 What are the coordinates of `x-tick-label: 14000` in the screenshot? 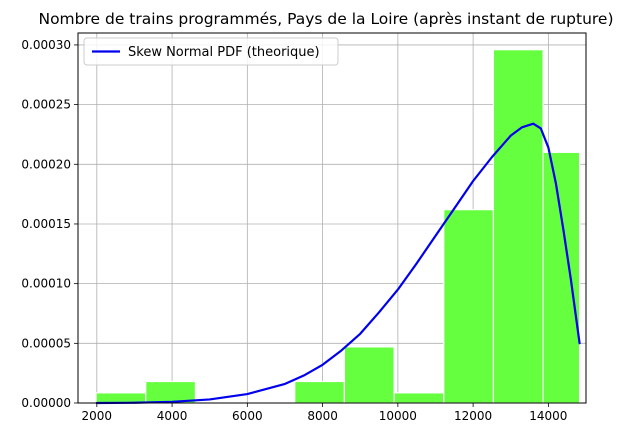 It's located at (548, 416).